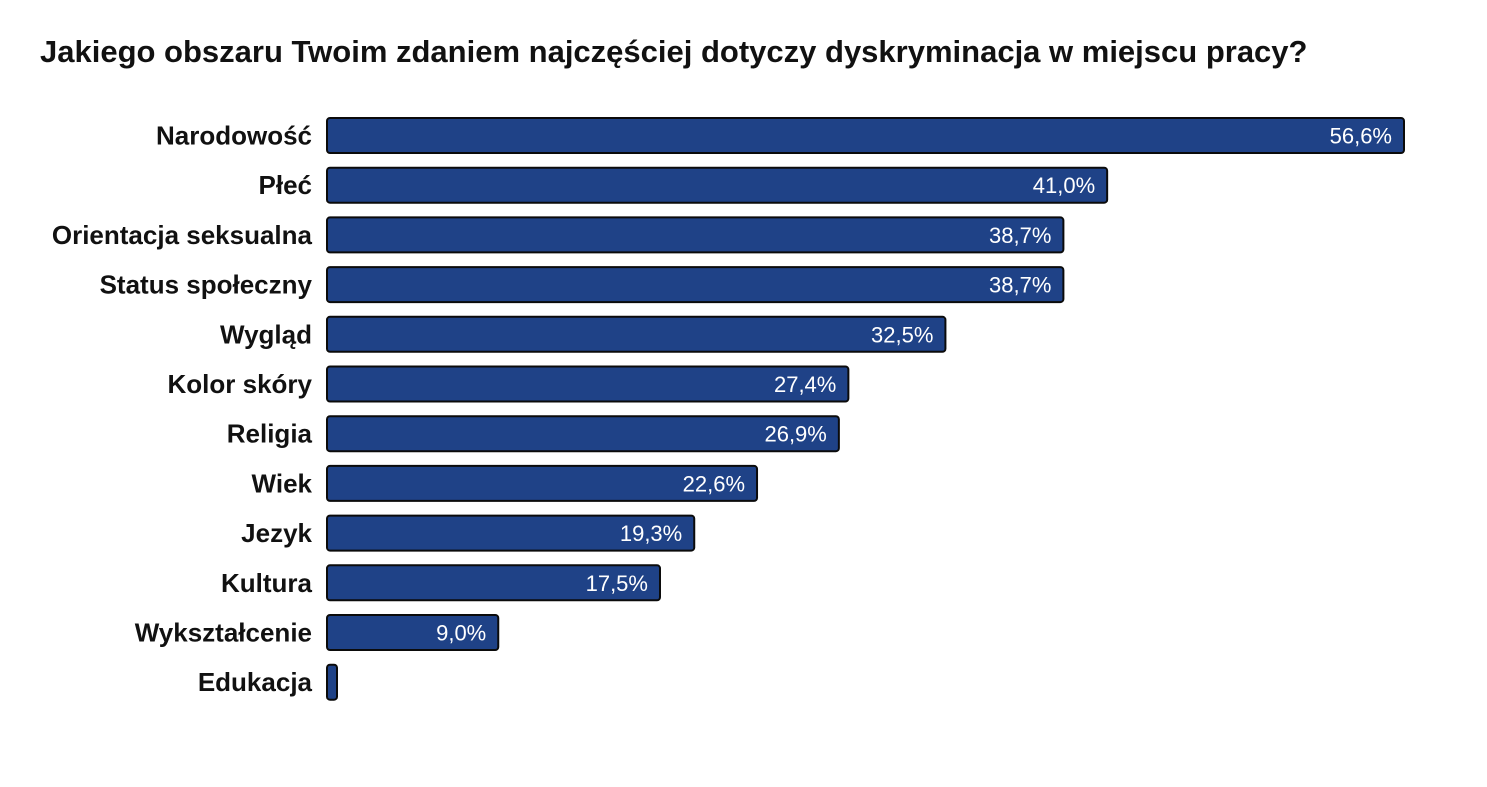 The height and width of the screenshot is (787, 1487). Describe the element at coordinates (267, 583) in the screenshot. I see `category-label: Kultura` at that location.